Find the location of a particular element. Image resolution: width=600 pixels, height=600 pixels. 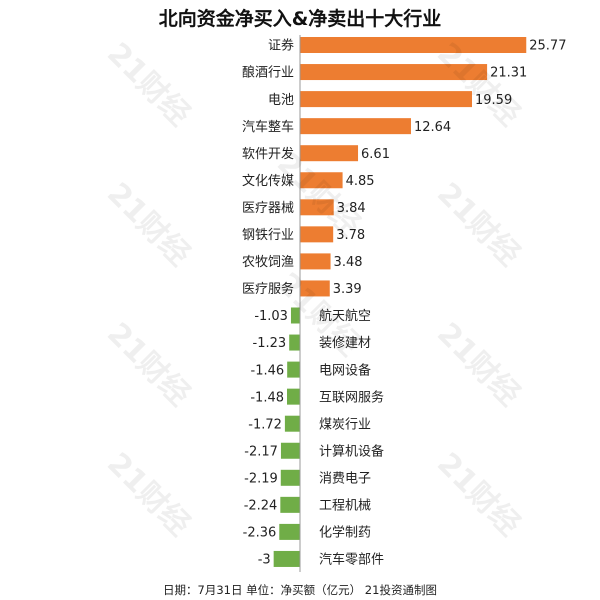

category-label-11: 航天航空 is located at coordinates (345, 316).